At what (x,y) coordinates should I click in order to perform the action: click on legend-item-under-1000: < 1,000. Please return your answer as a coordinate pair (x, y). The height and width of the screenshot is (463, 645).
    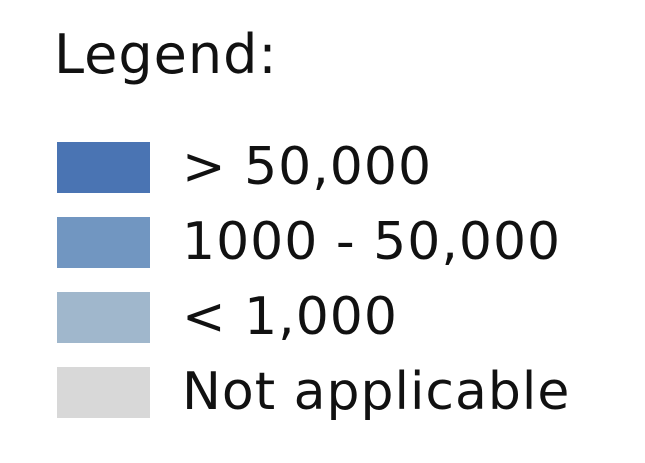
    Looking at the image, I should click on (227, 317).